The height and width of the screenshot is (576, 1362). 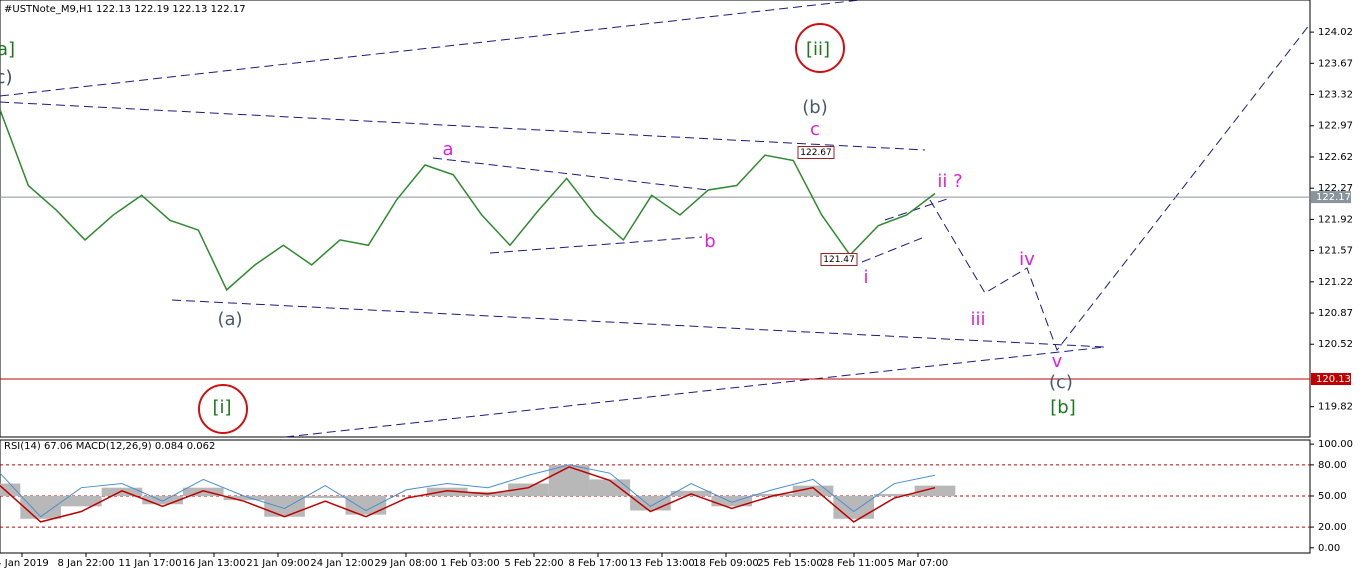 What do you see at coordinates (1335, 63) in the screenshot?
I see `y-tick-label: 123.67` at bounding box center [1335, 63].